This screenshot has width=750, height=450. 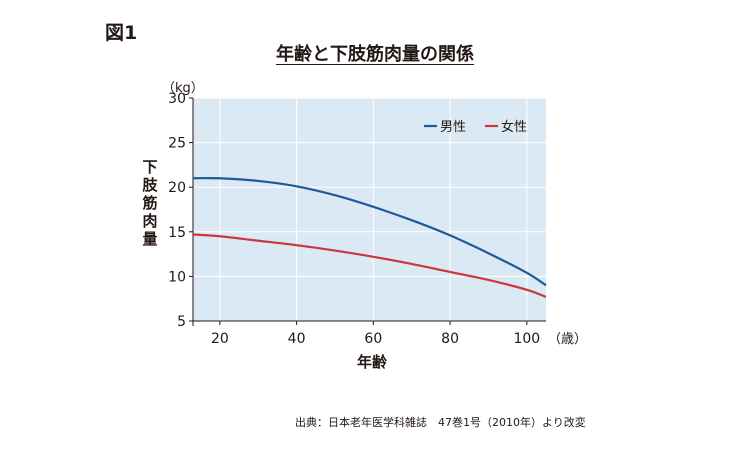 What do you see at coordinates (373, 339) in the screenshot?
I see `x-tick-label: 60` at bounding box center [373, 339].